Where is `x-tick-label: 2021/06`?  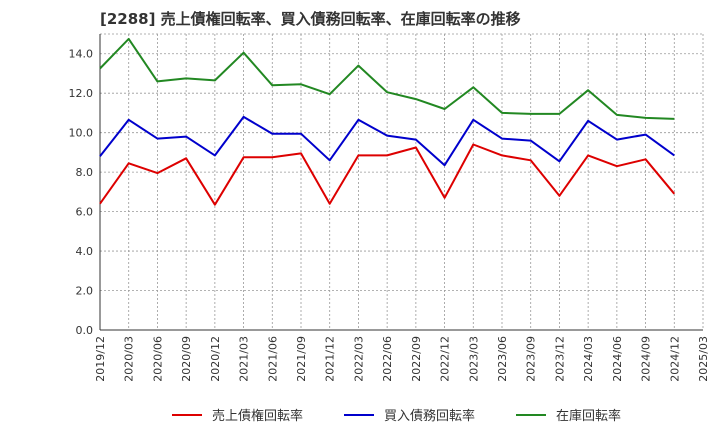
x-tick-label: 2021/06 is located at coordinates (272, 359).